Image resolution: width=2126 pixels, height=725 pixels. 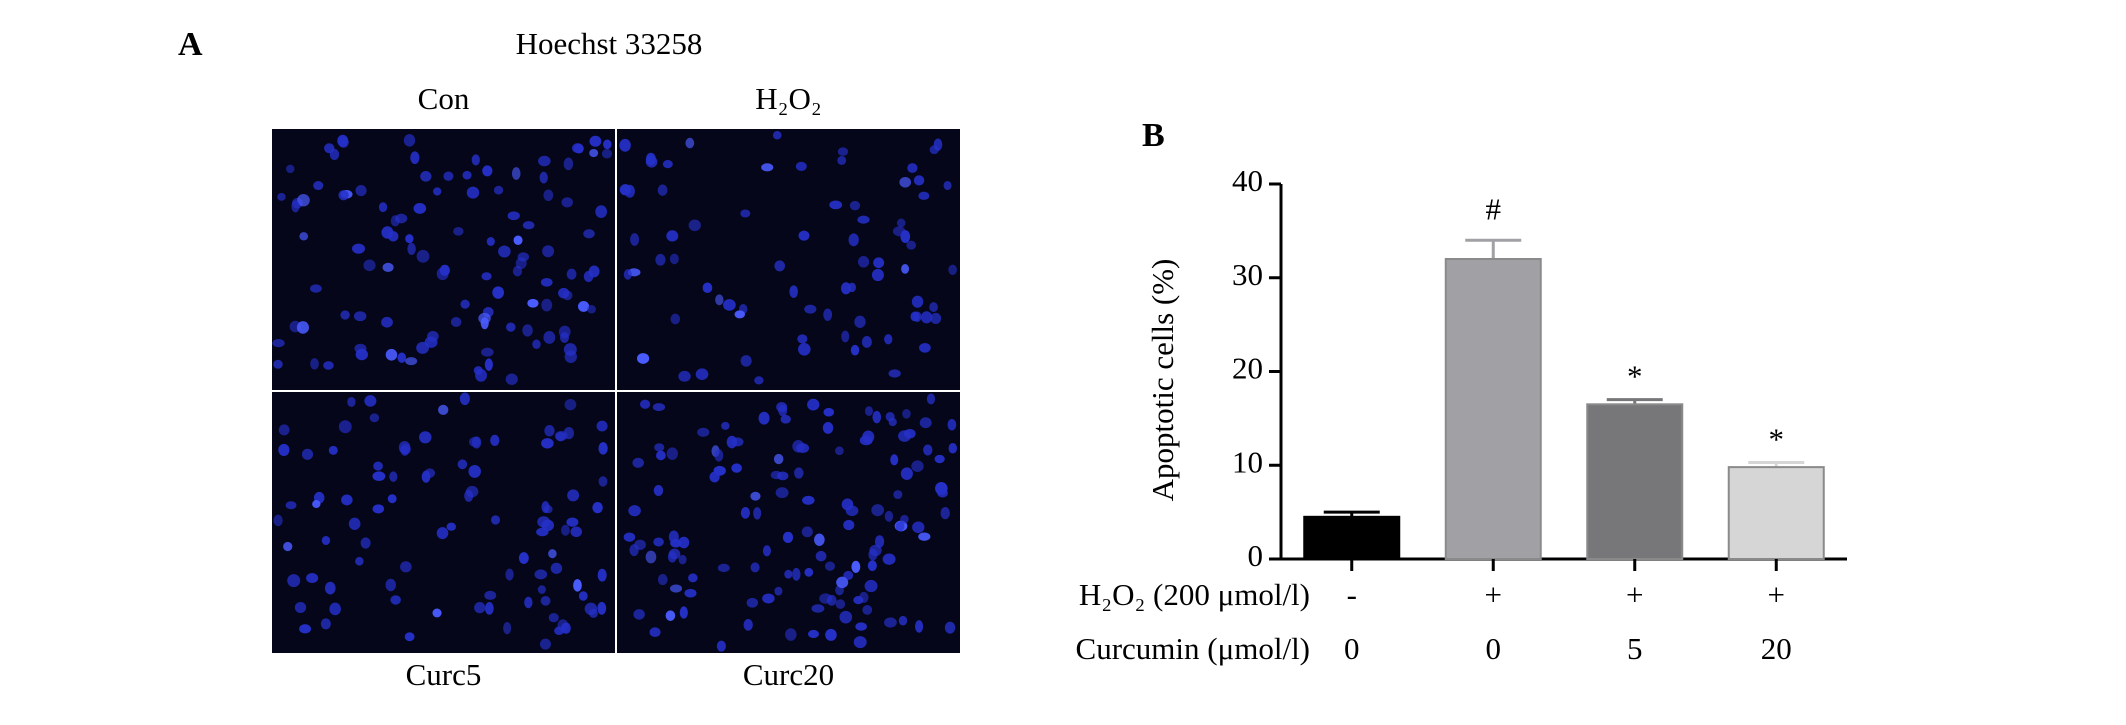 What do you see at coordinates (1193, 648) in the screenshot?
I see `x-row-label: Curcumin (μmol/l)` at bounding box center [1193, 648].